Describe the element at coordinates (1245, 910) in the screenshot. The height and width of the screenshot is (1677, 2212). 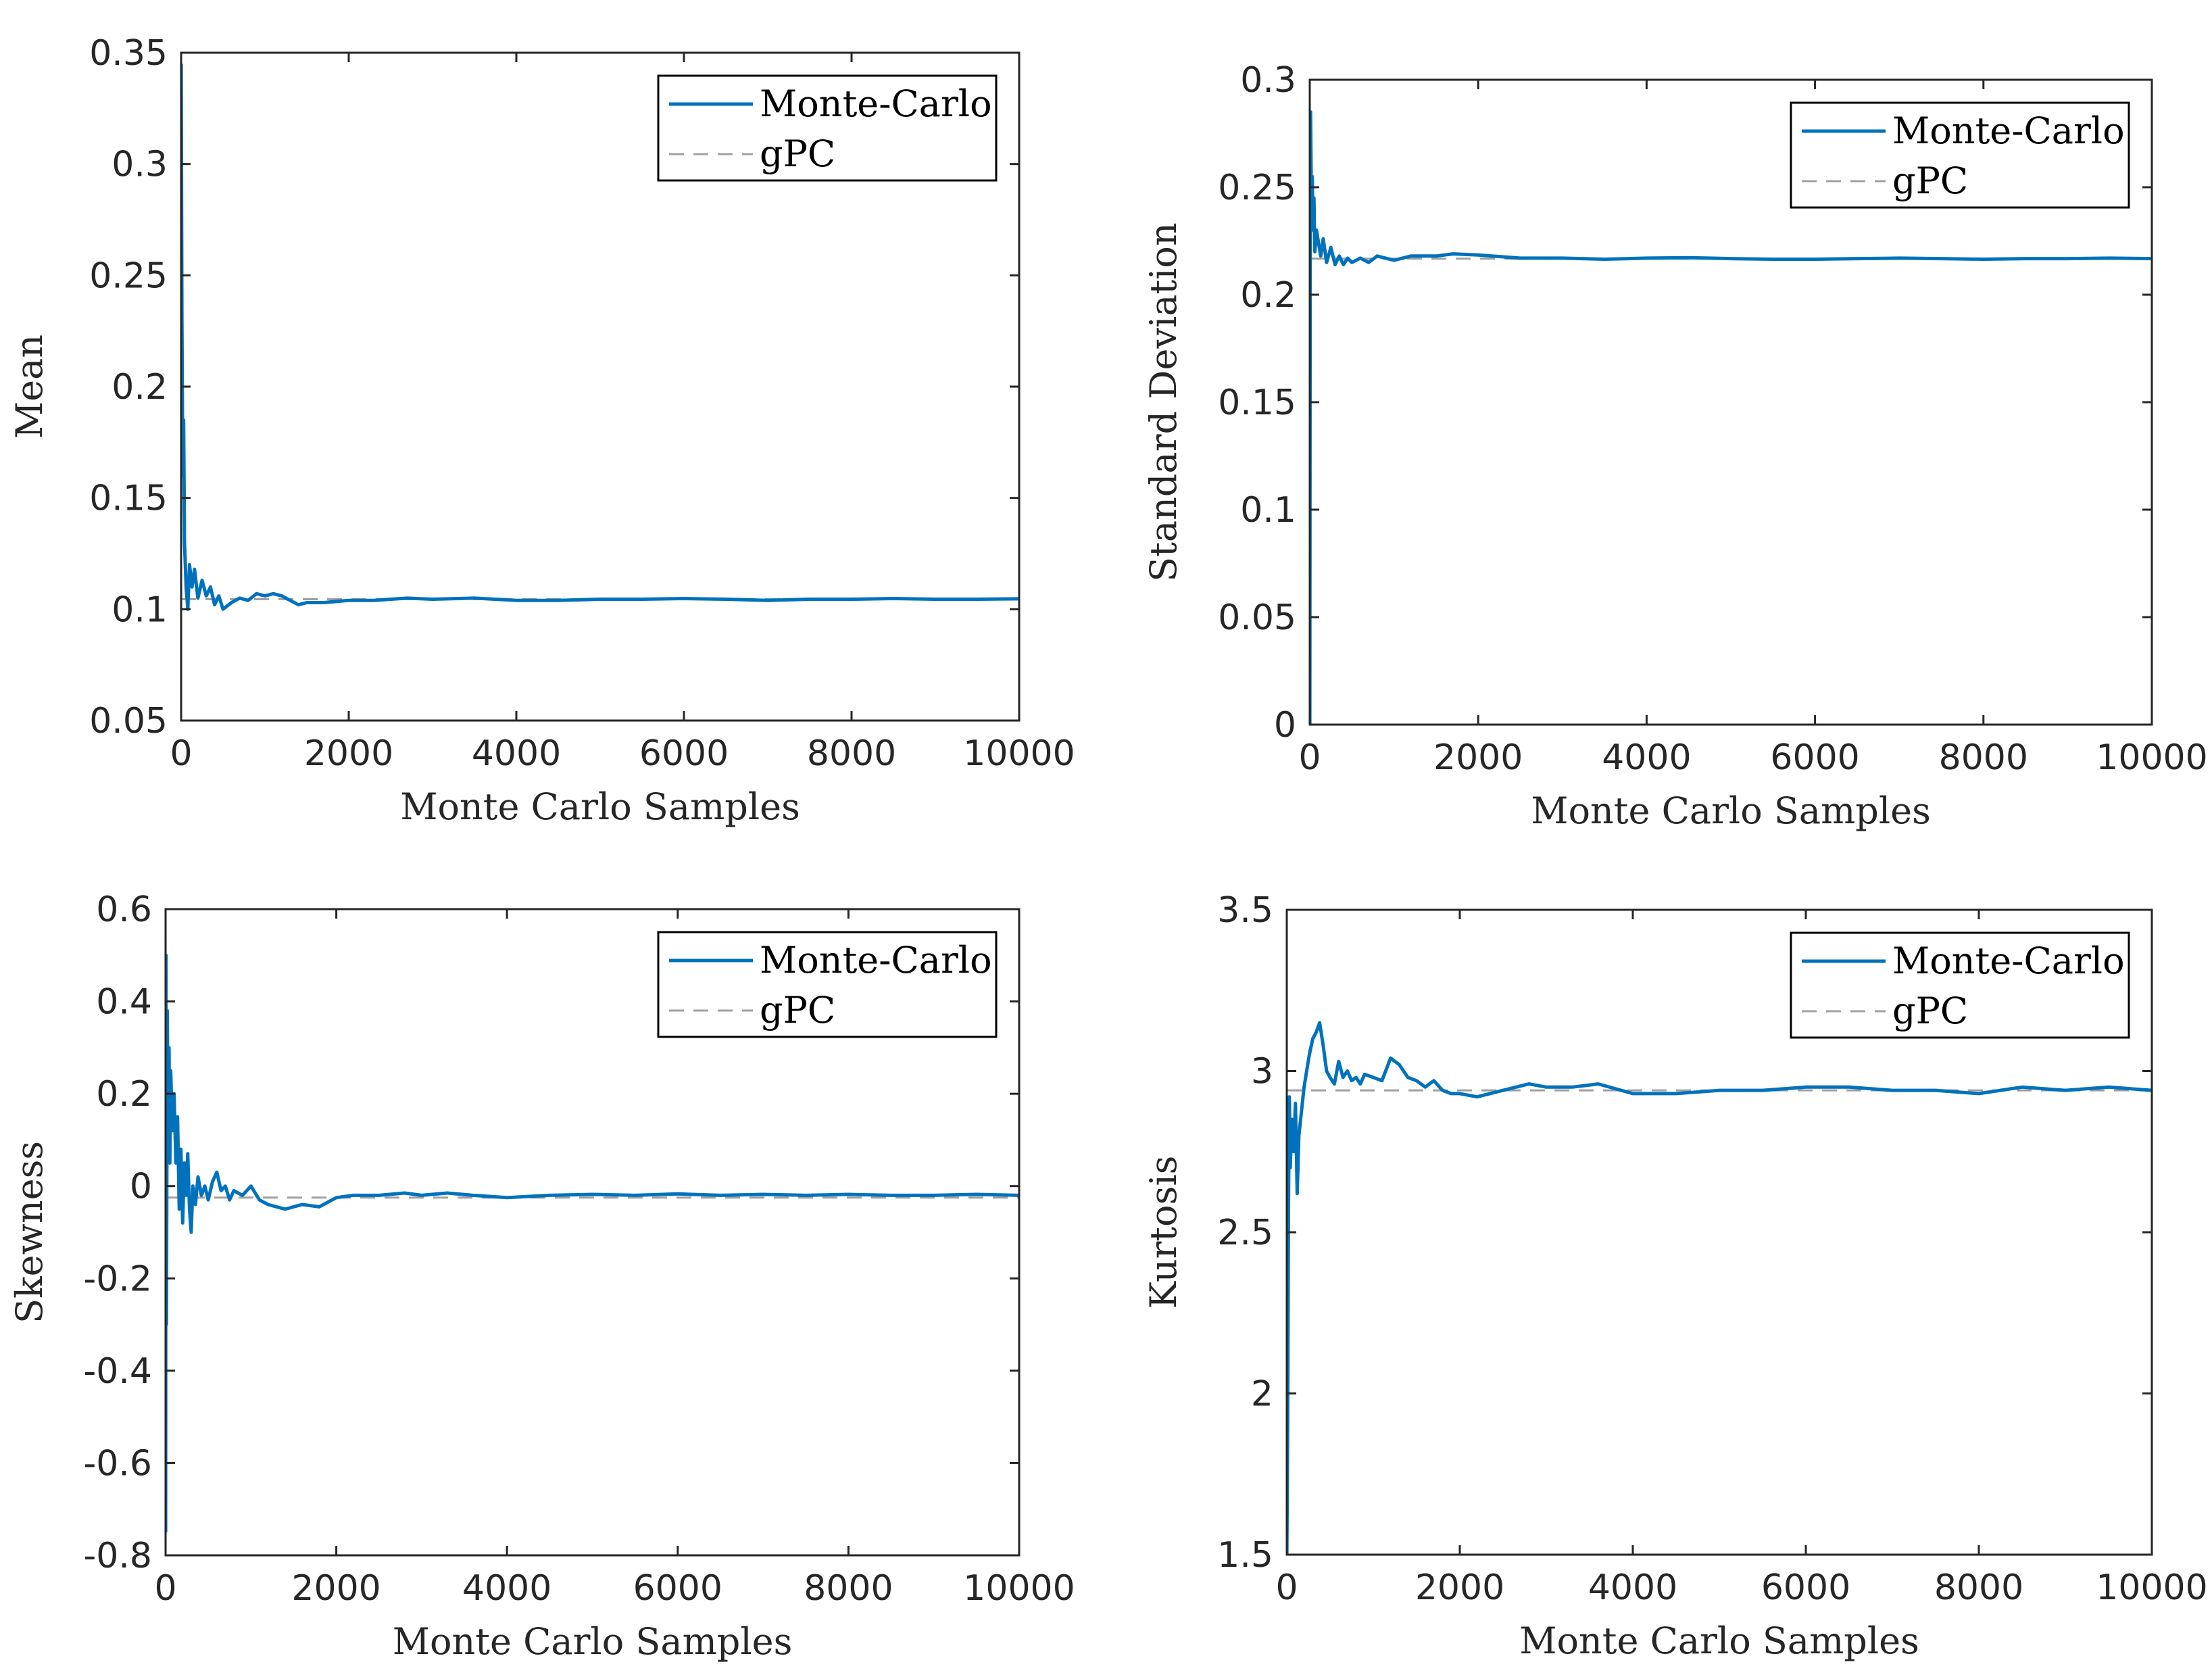
I see `y-tick-label: 3.5` at that location.